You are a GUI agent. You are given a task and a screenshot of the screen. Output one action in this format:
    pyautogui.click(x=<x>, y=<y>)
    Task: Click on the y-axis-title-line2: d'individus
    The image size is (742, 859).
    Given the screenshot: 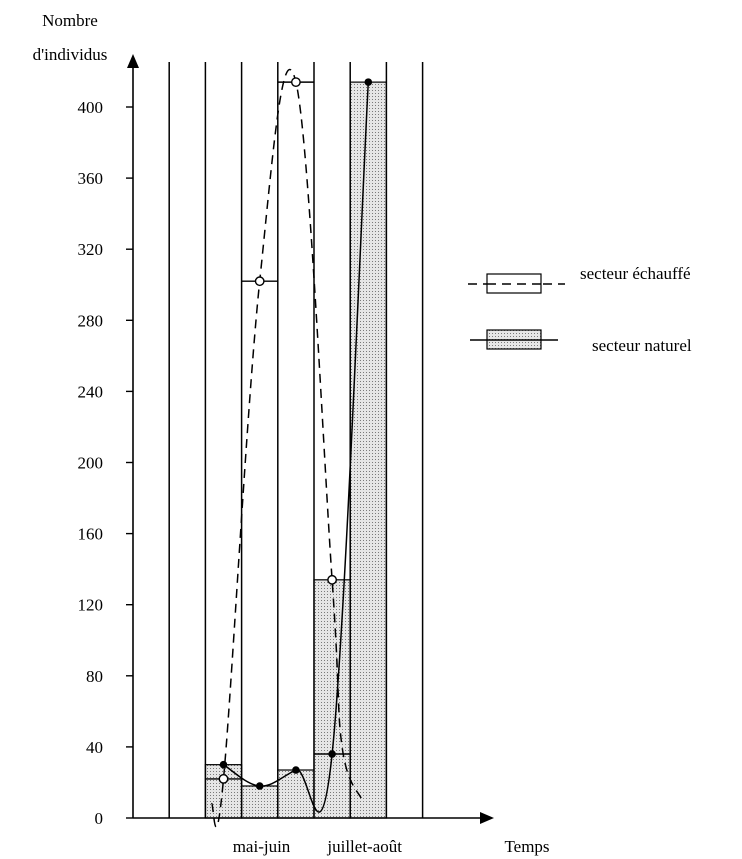 What is the action you would take?
    pyautogui.click(x=70, y=54)
    